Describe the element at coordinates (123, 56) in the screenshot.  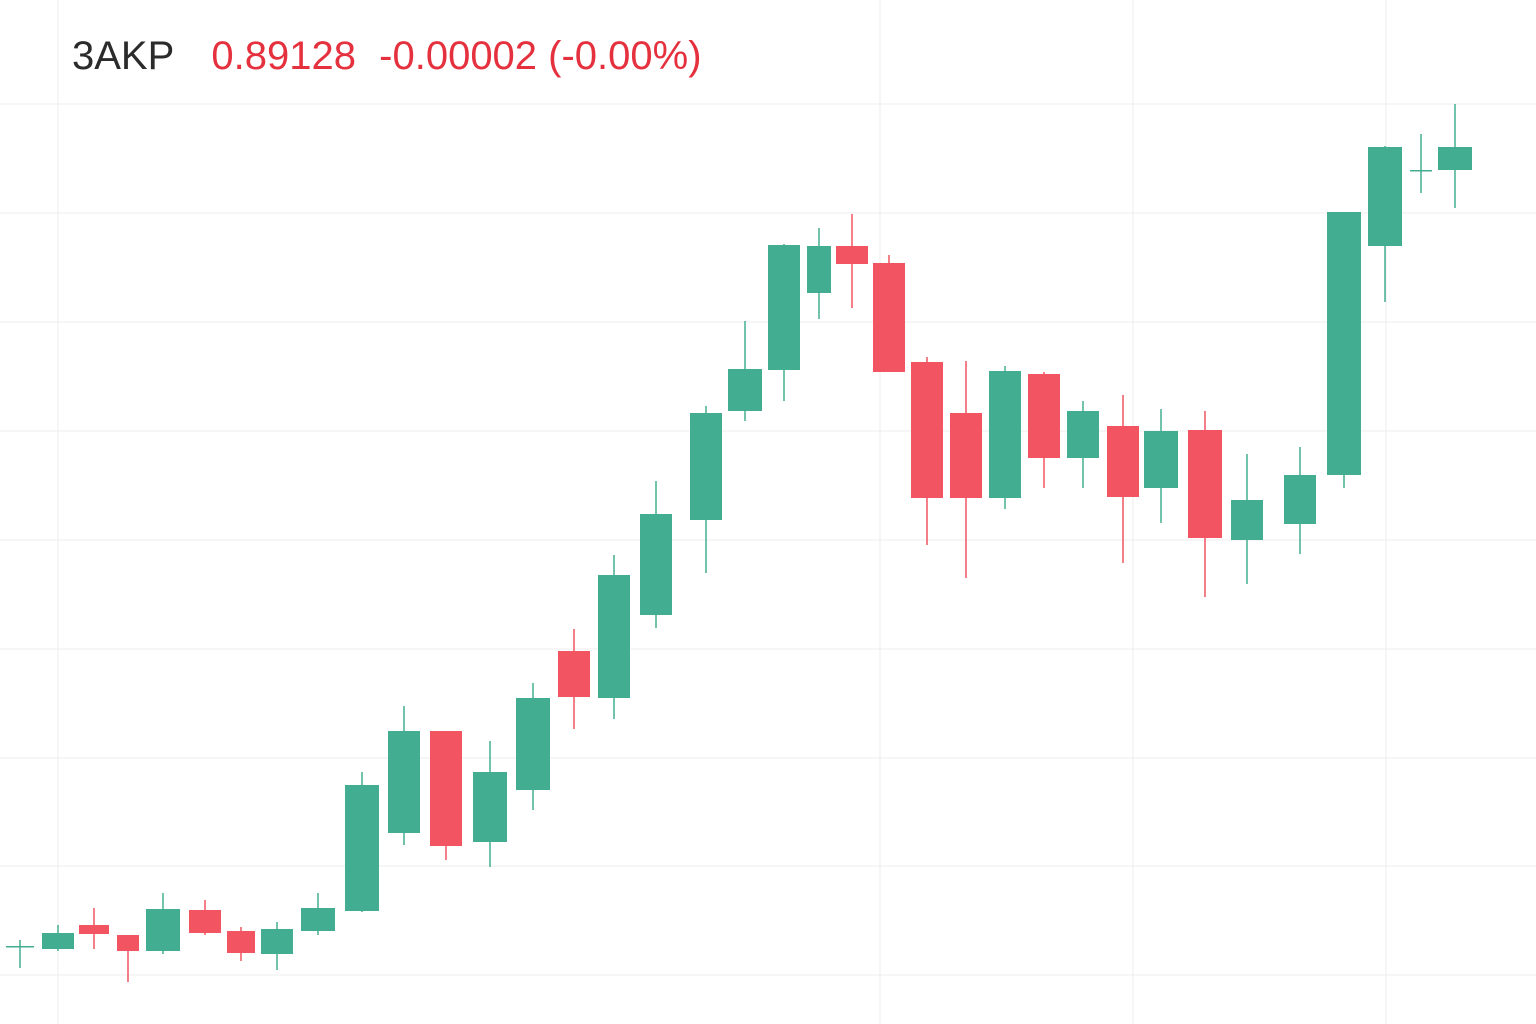
I see `symbol-label: 3AKP` at that location.